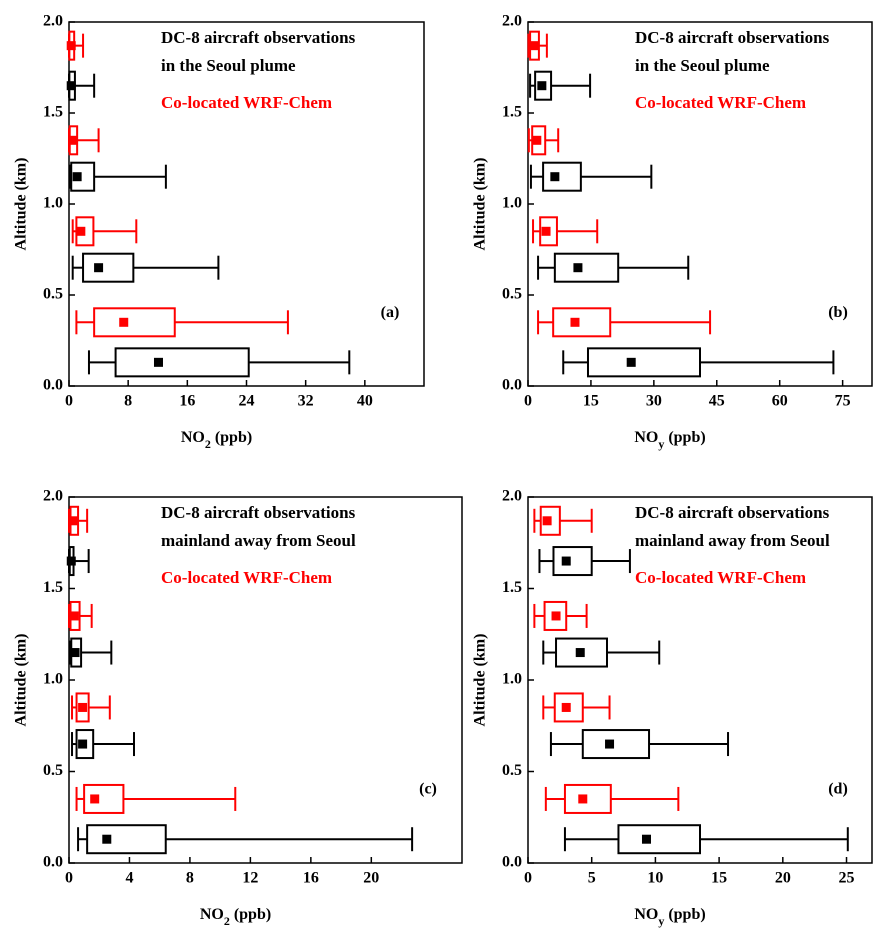 The height and width of the screenshot is (931, 875). Describe the element at coordinates (838, 788) in the screenshot. I see `panel-label: (d)` at that location.